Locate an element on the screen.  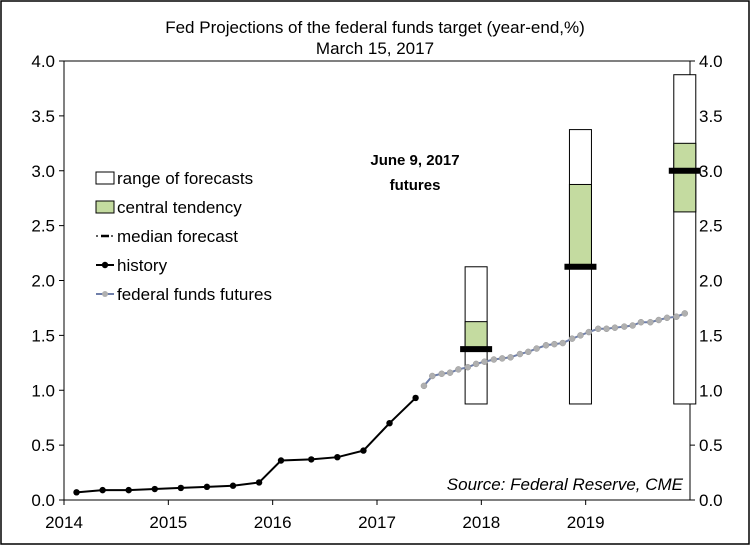
y-tick-label-right: 3.5 is located at coordinates (711, 116).